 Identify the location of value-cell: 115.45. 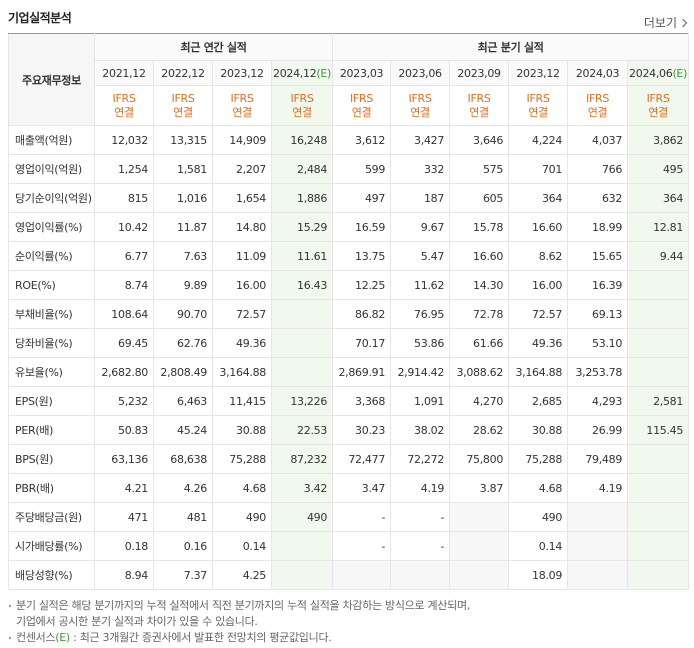
(658, 430).